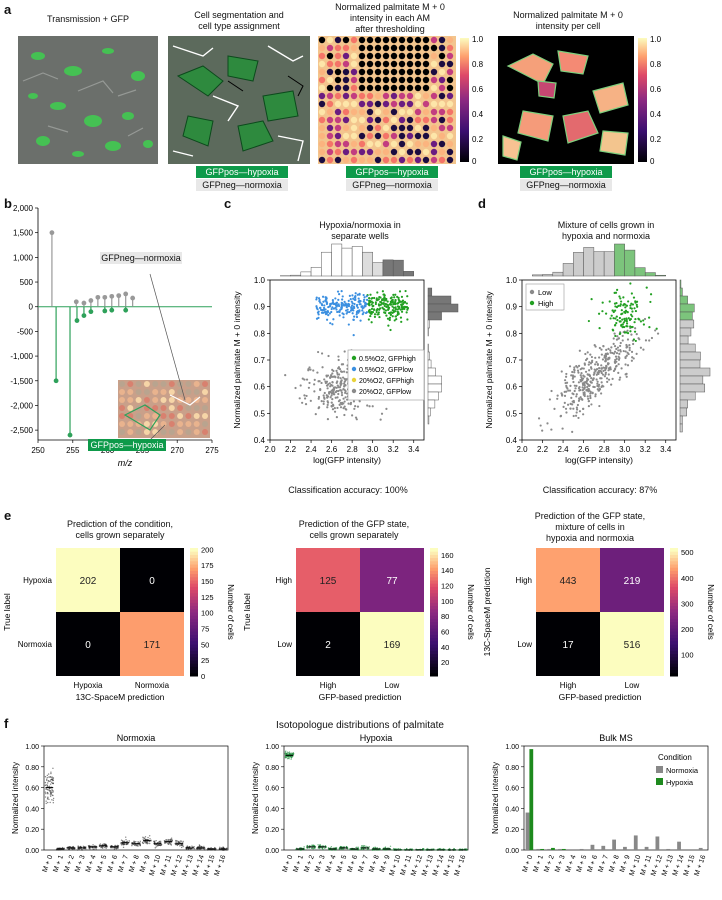 The height and width of the screenshot is (900, 722). I want to click on y-tick-label: 0.8, so click(260, 333).